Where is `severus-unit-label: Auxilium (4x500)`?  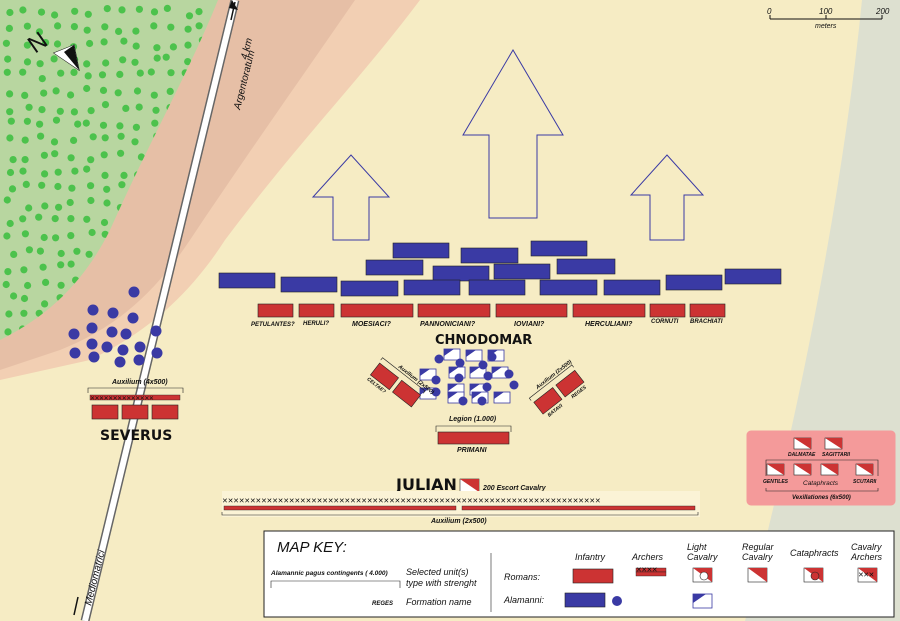 severus-unit-label: Auxilium (4x500) is located at coordinates (139, 382).